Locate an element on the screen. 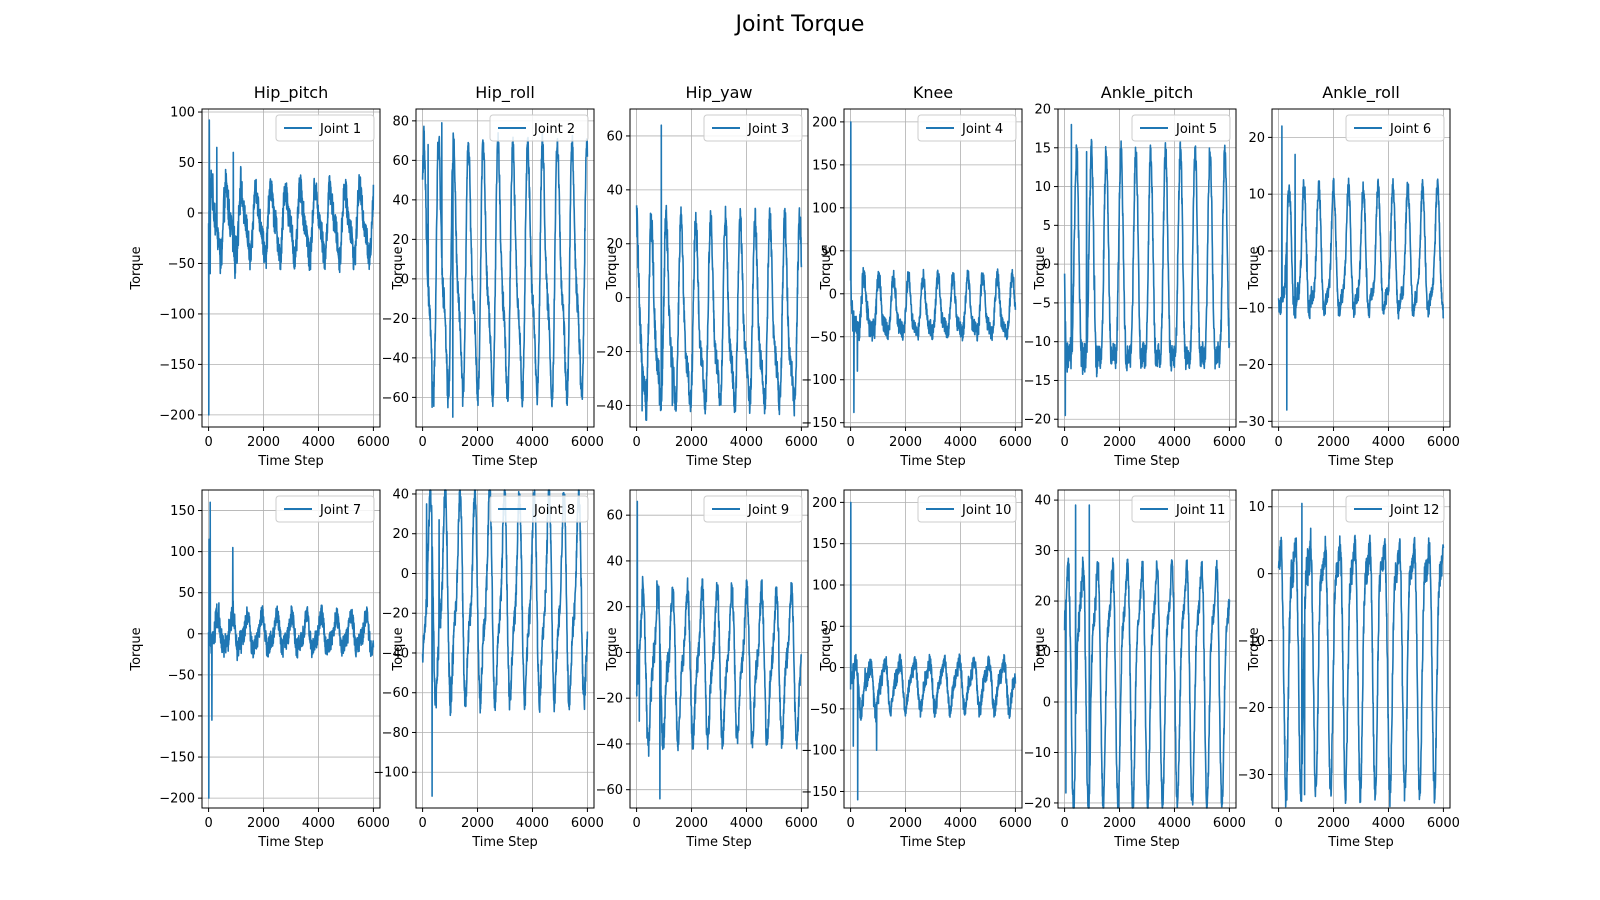  y-tick-label: 100 is located at coordinates (824, 208).